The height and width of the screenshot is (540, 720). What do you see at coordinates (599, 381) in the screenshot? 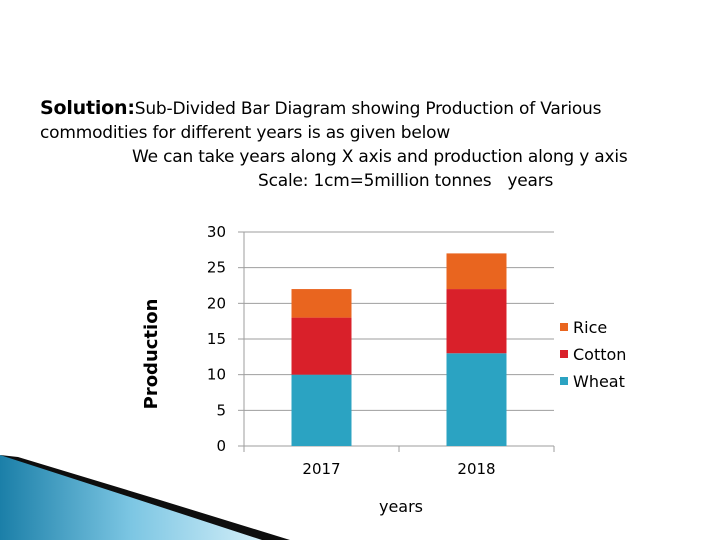
I see `legend-label-wheat: Wheat` at bounding box center [599, 381].